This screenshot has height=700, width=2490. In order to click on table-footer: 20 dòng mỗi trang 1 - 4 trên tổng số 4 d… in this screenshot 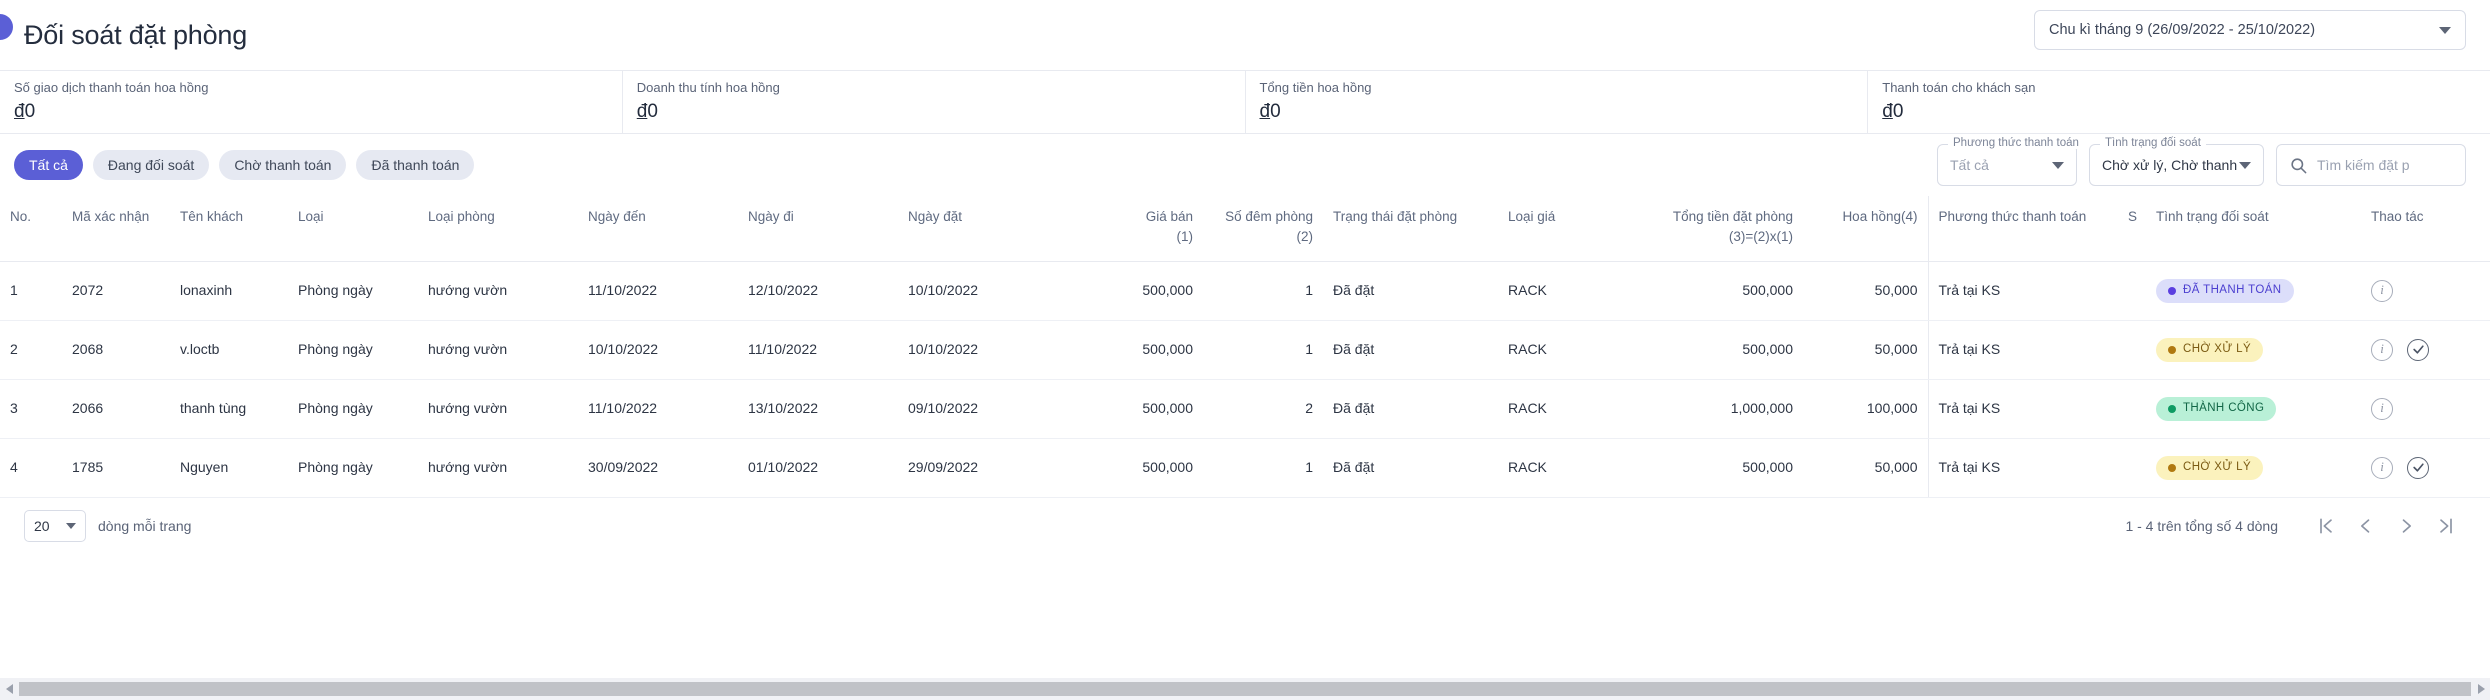, I will do `click(1245, 526)`.